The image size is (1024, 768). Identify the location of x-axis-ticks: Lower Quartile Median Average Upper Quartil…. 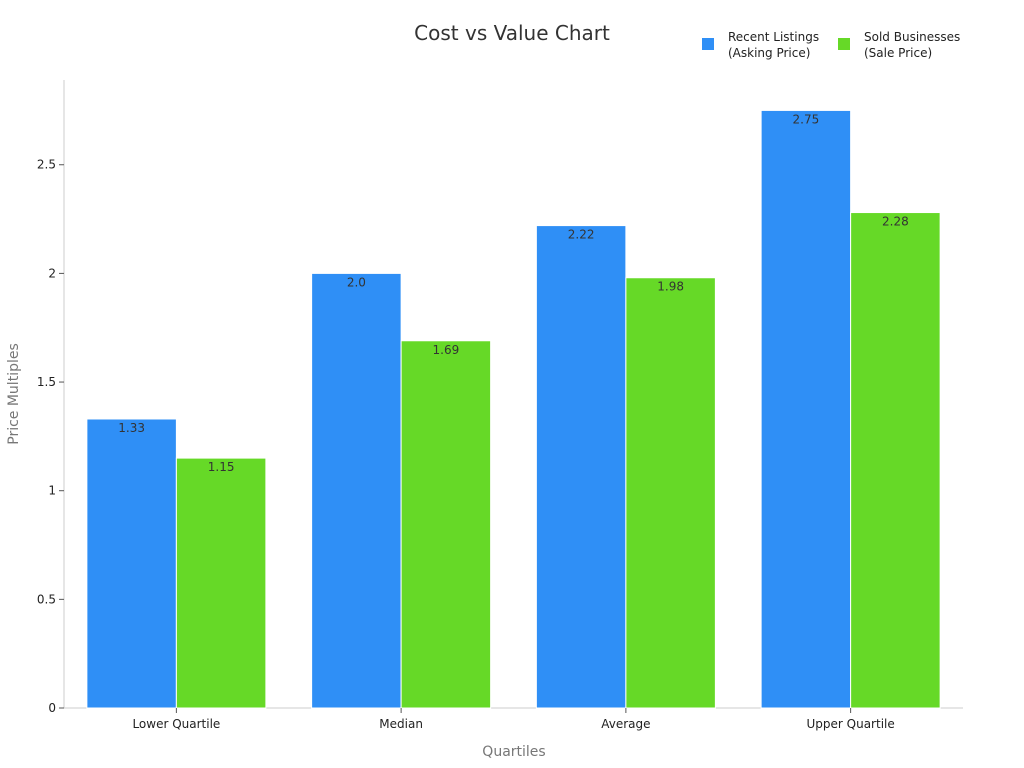
(513, 719).